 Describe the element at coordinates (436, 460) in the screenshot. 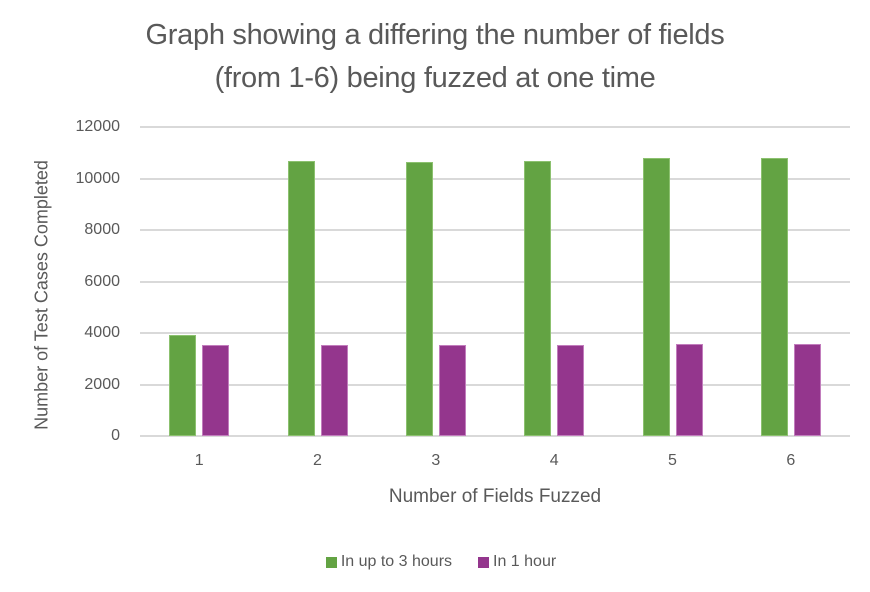

I see `x-tick-label: 3` at that location.